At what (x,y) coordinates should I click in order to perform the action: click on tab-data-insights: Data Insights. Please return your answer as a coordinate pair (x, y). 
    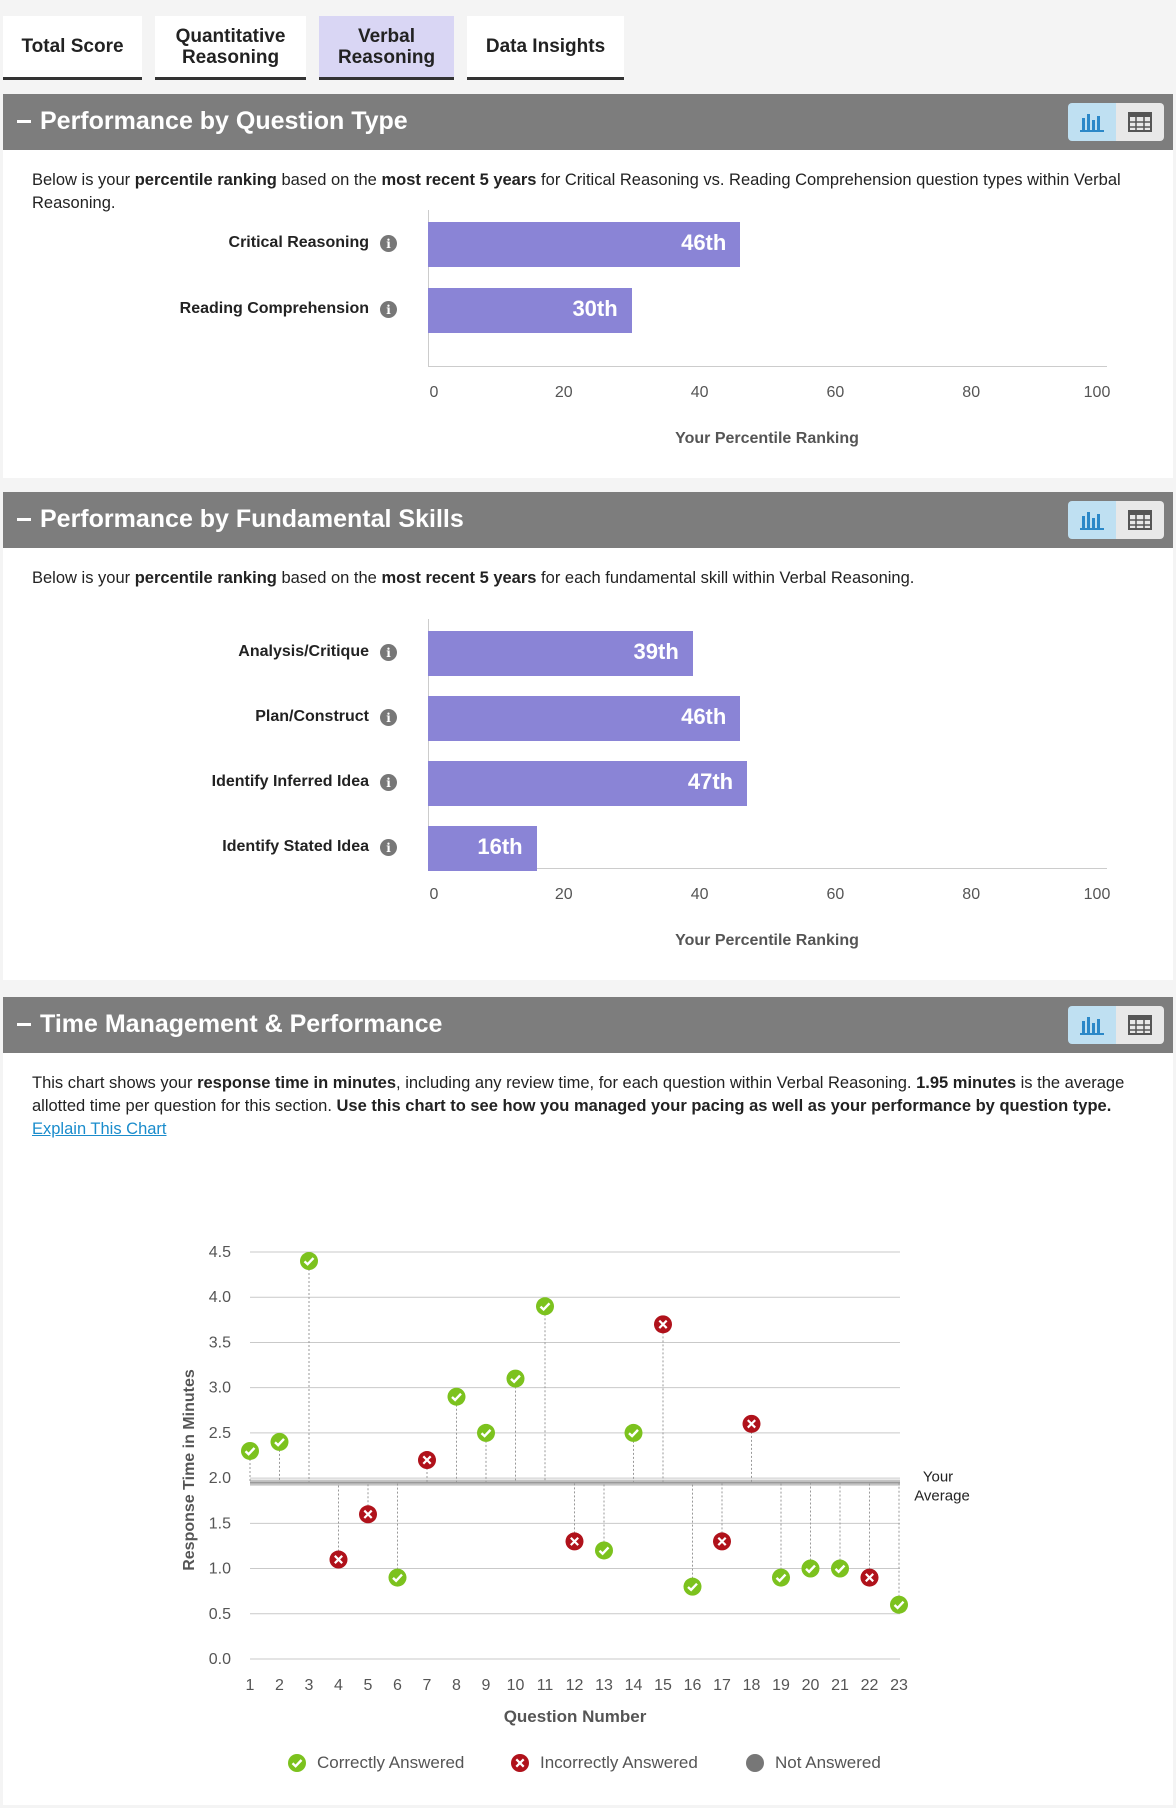
    Looking at the image, I should click on (545, 48).